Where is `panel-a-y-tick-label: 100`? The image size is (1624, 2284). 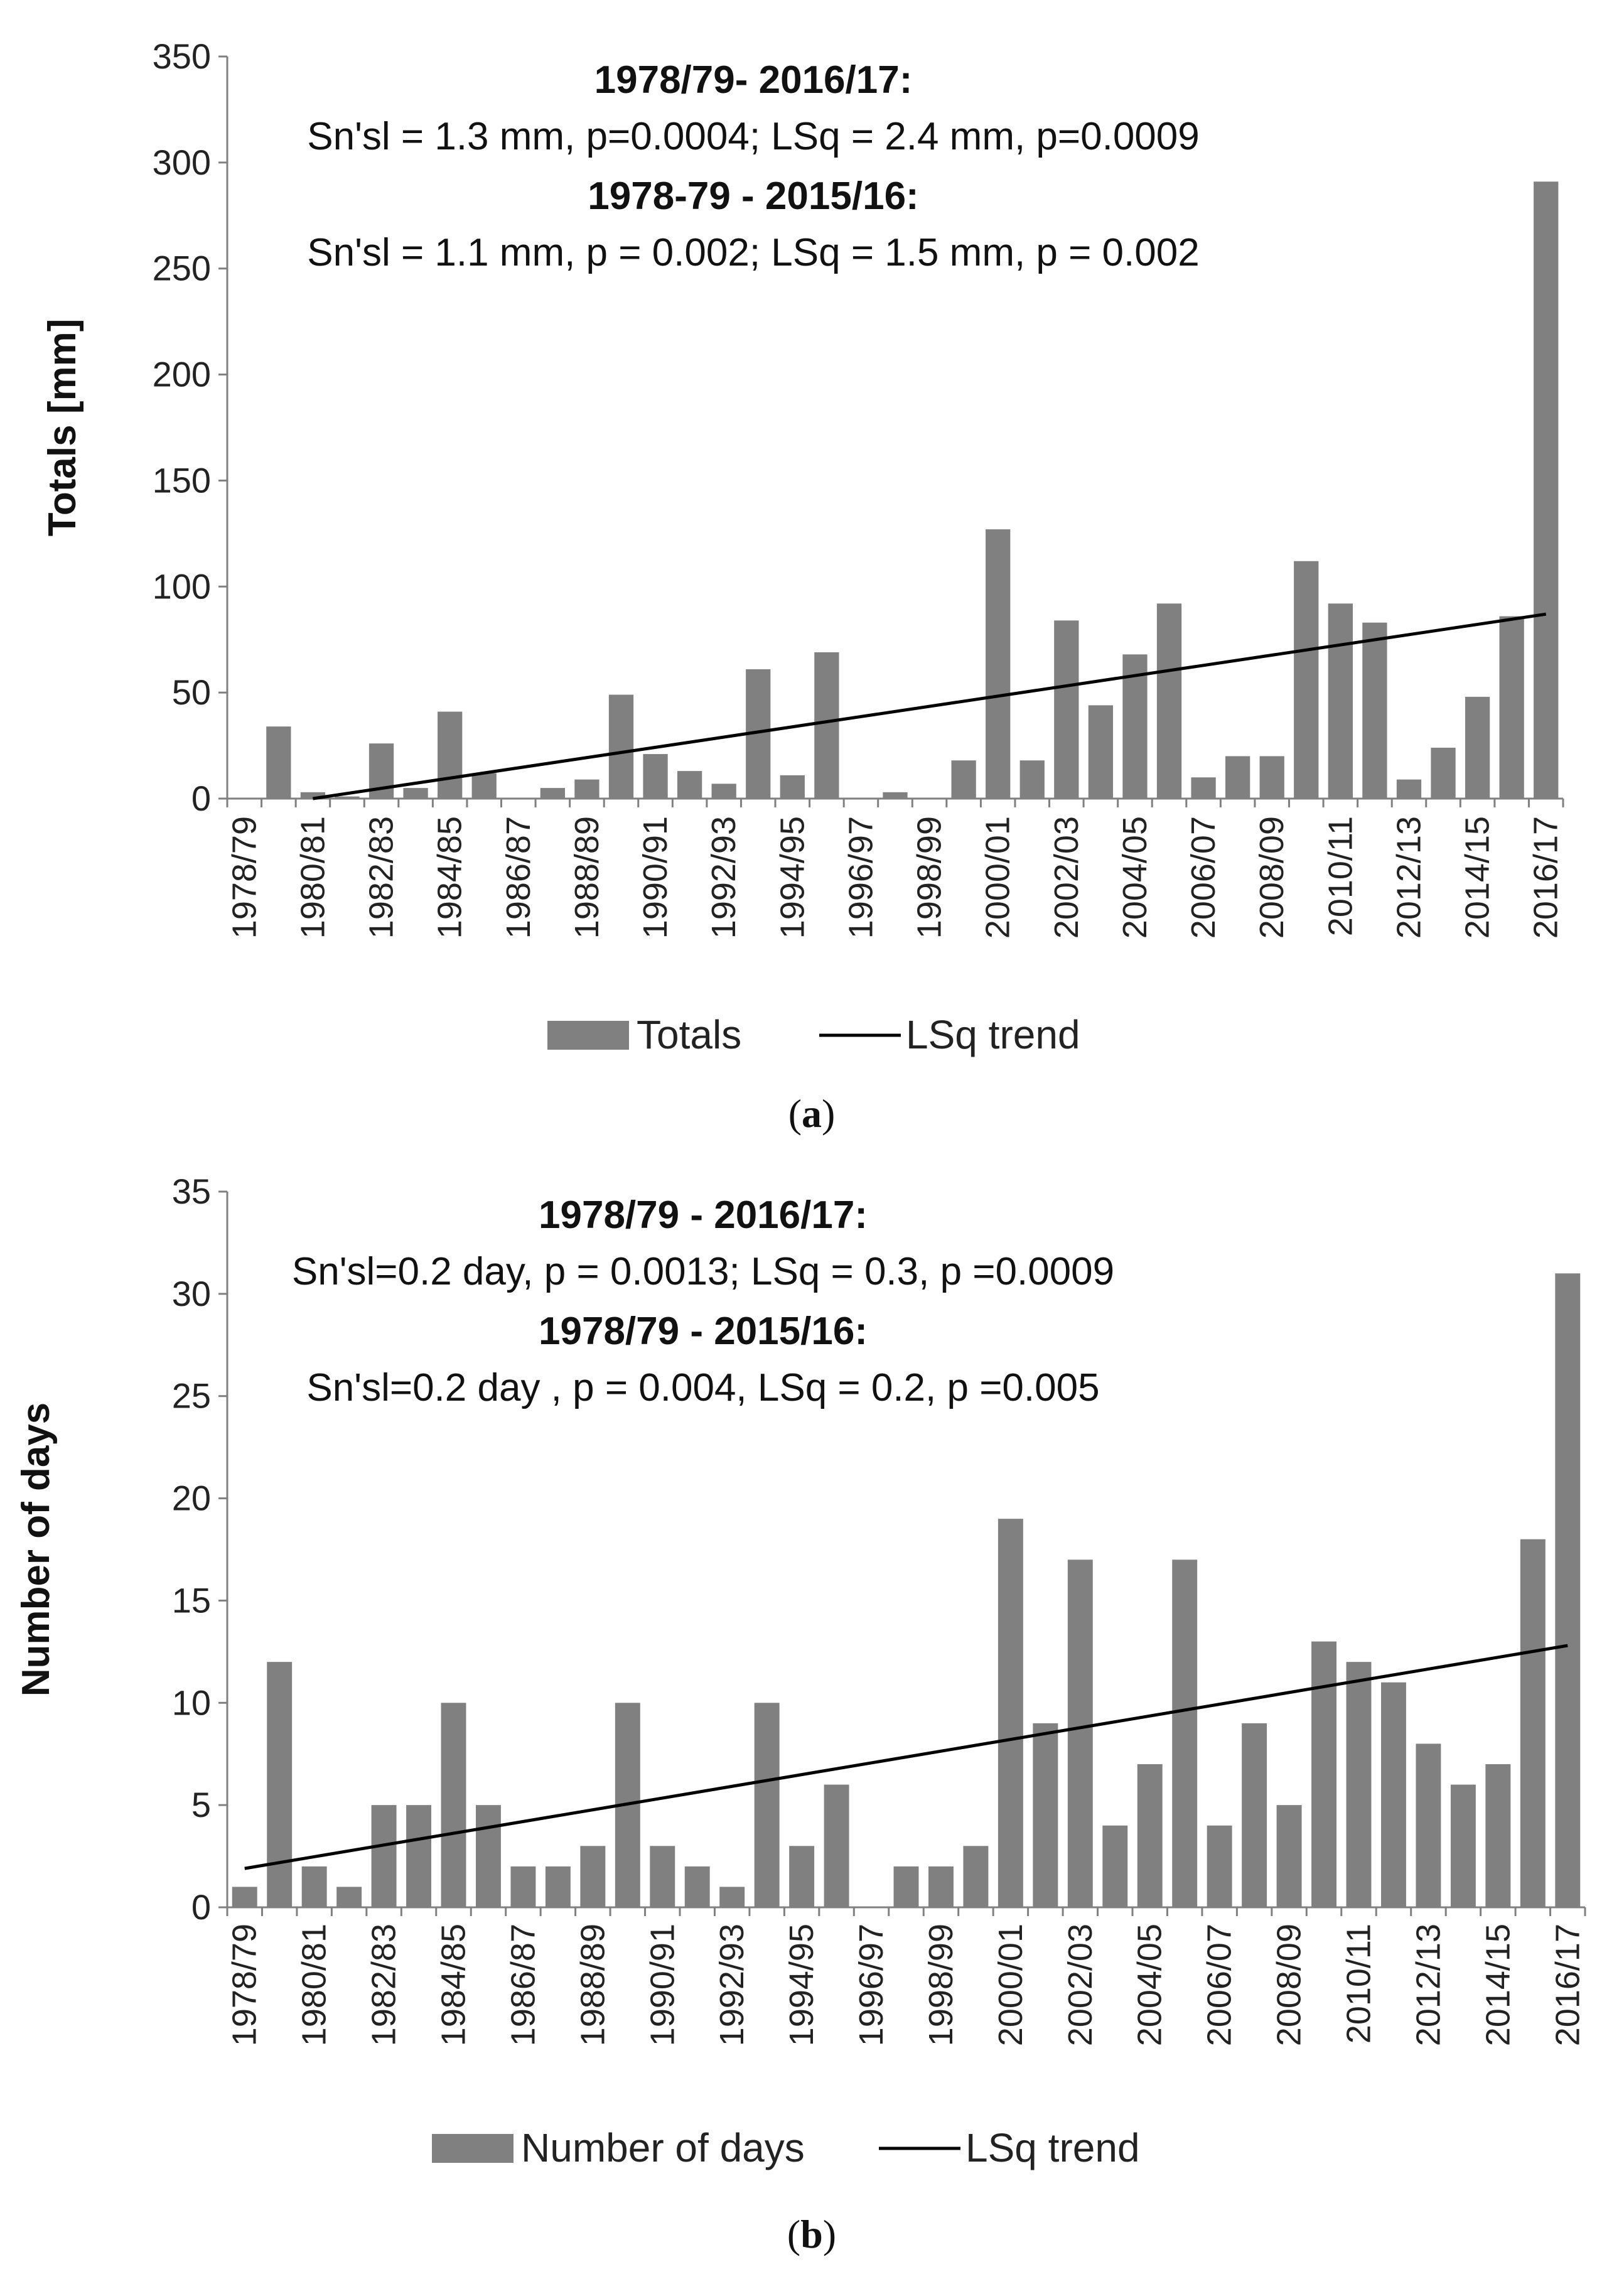 panel-a-y-tick-label: 100 is located at coordinates (182, 586).